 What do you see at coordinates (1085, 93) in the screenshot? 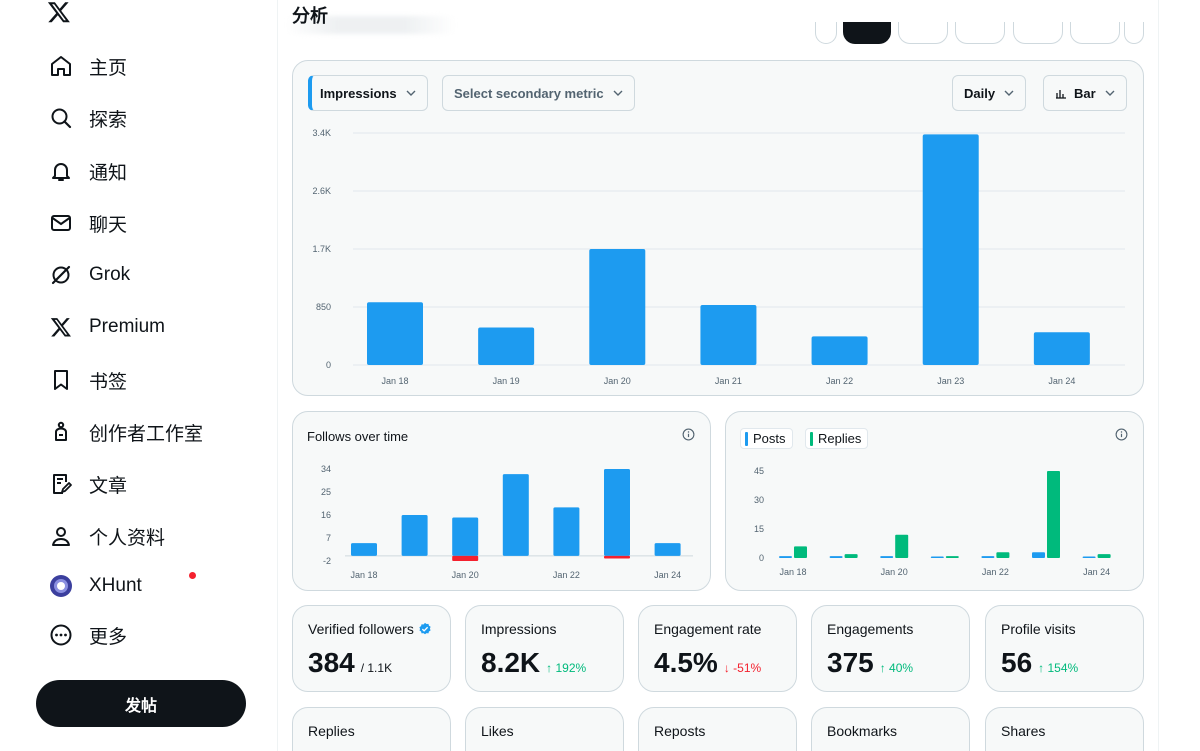
I see `chart-type-dropdown: Bar` at bounding box center [1085, 93].